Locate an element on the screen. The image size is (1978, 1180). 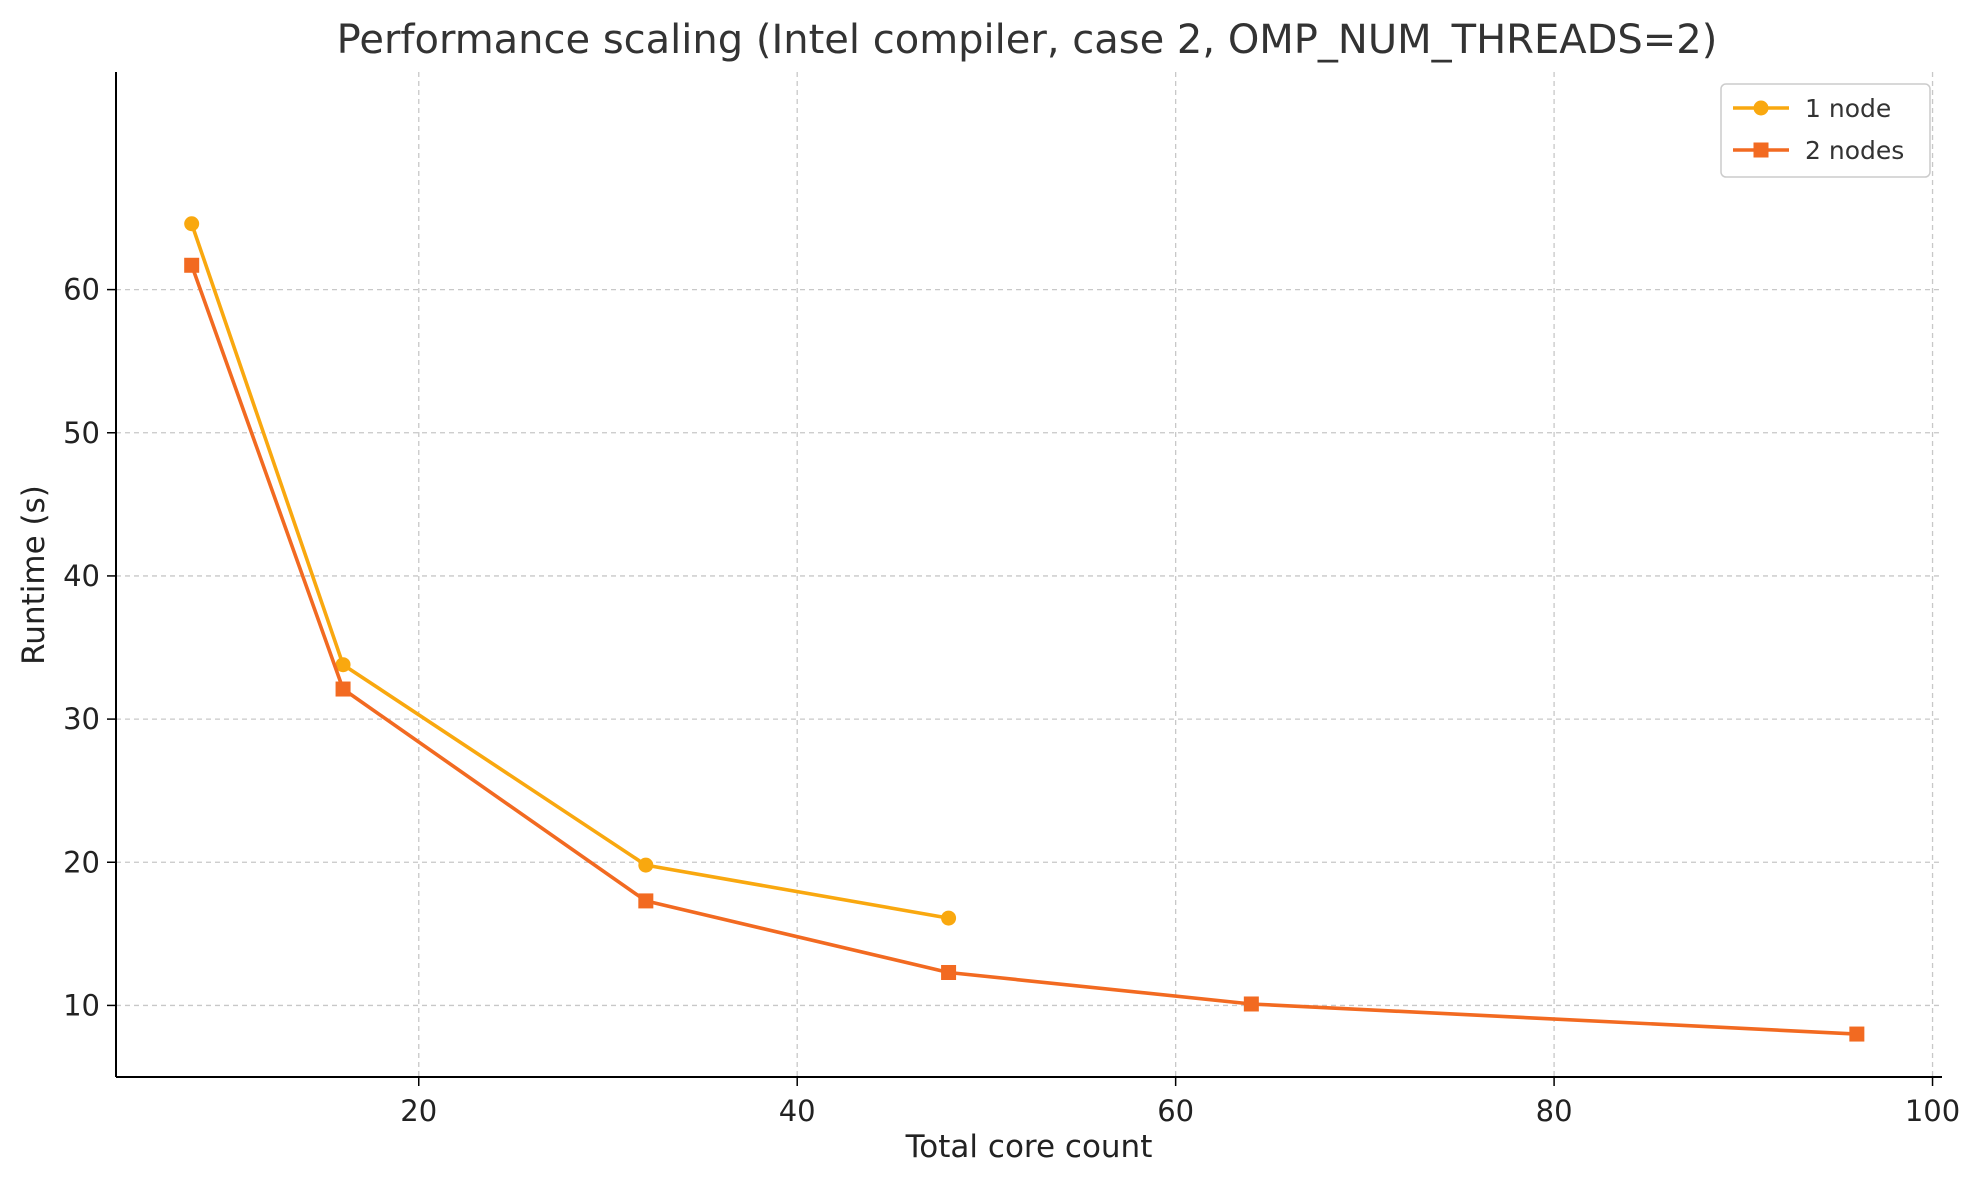
y-tick-label: 20 is located at coordinates (81, 862).